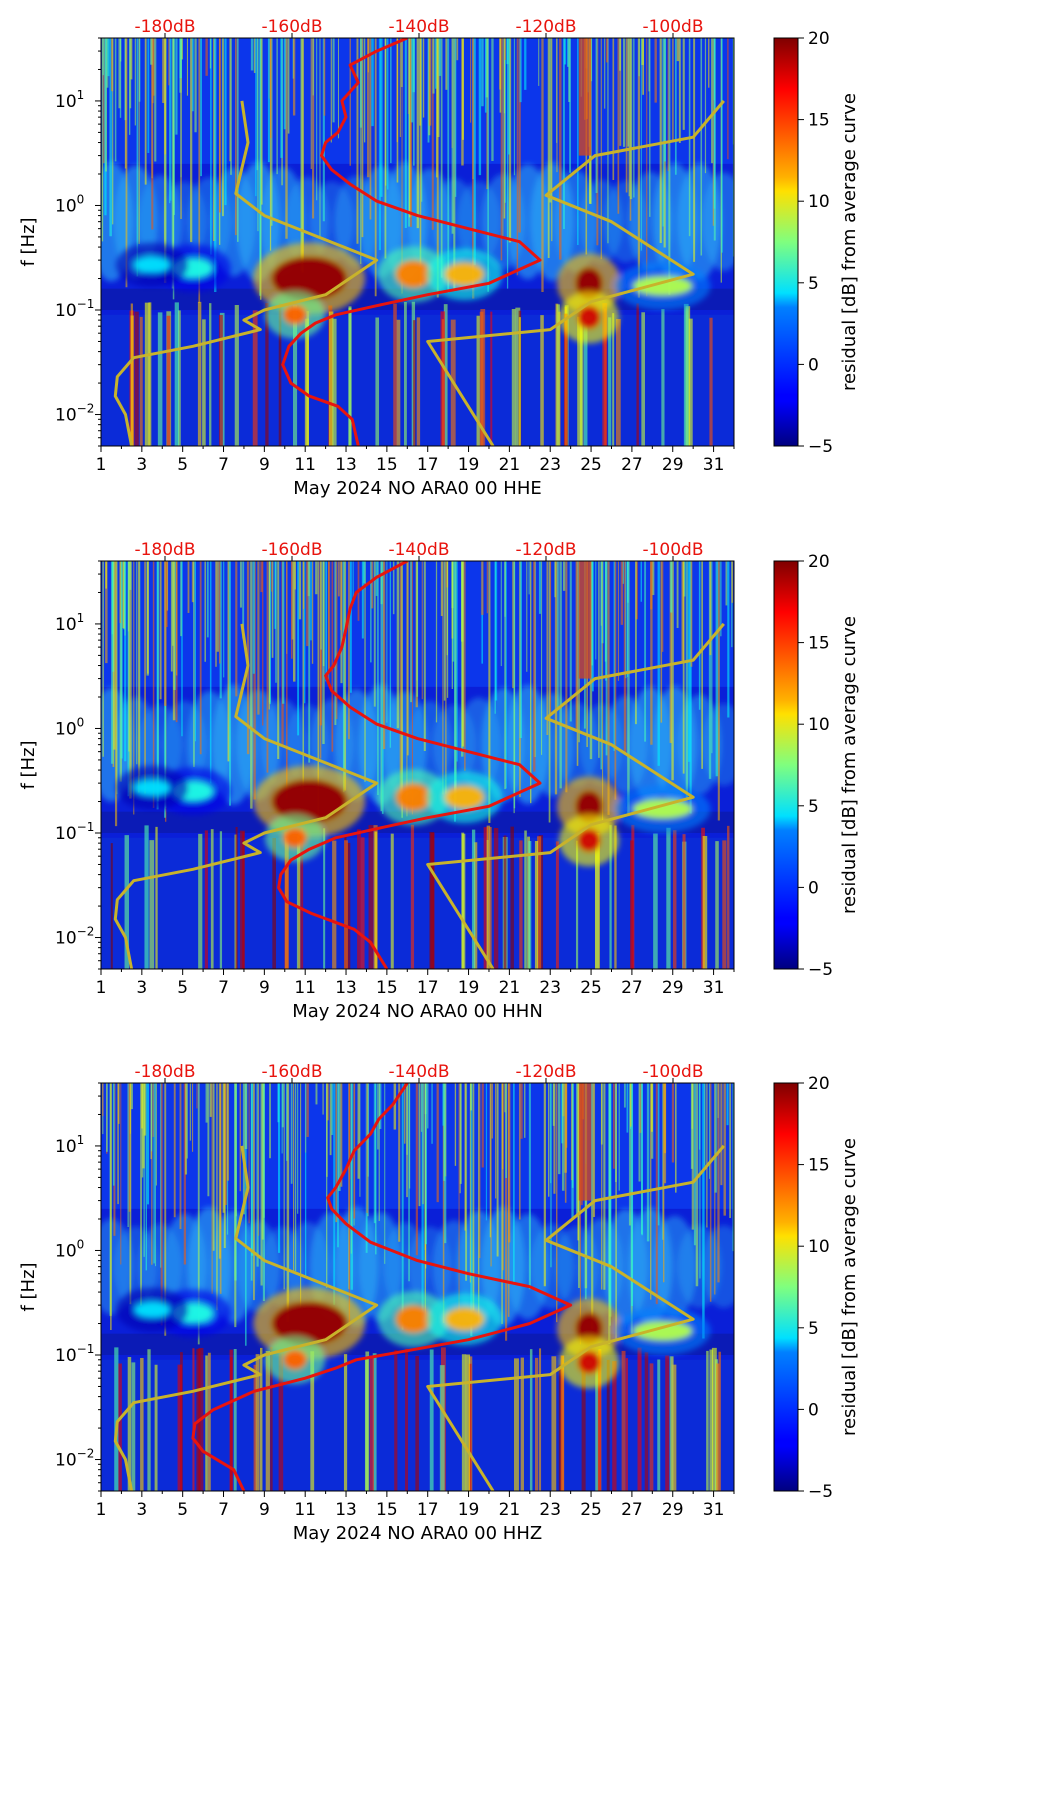  I want to click on mean-psd-curve, so click(382, 1287).